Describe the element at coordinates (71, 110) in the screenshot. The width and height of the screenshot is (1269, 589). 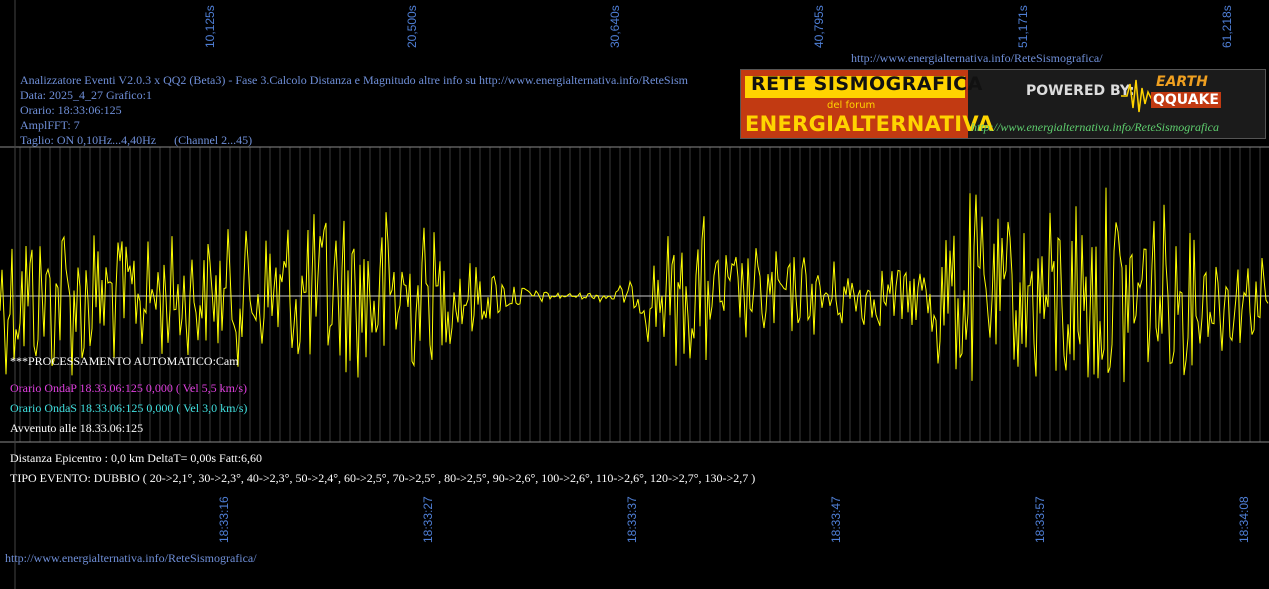
I see `header-time: Orario: 18:33:06:125` at that location.